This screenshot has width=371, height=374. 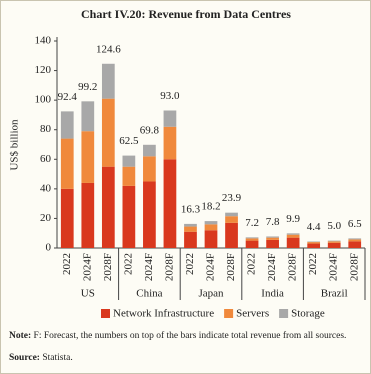 What do you see at coordinates (186, 14) in the screenshot?
I see `chart-title: Chart IV.20: Revenue from Data Centres` at bounding box center [186, 14].